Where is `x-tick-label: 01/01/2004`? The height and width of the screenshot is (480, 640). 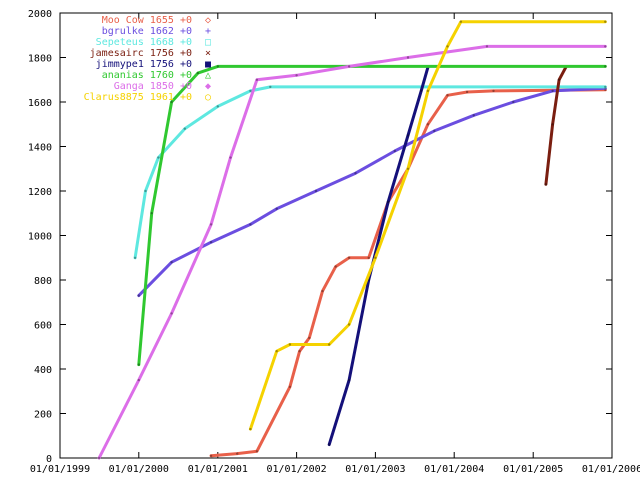 x-tick-label: 01/01/2004 is located at coordinates (454, 469).